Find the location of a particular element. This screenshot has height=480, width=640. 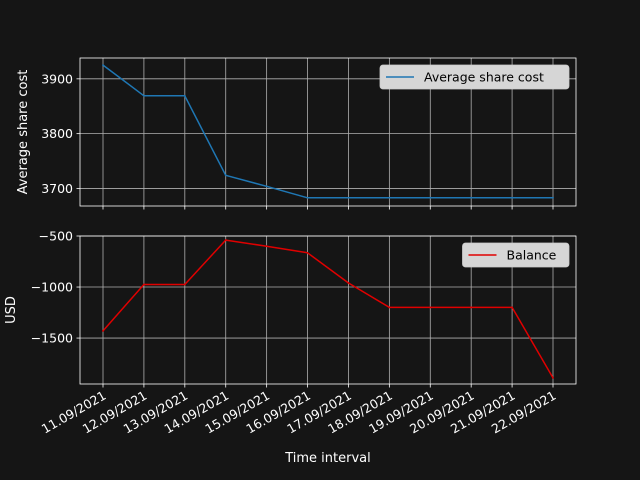

y-tick-label: 3700 is located at coordinates (57, 188).